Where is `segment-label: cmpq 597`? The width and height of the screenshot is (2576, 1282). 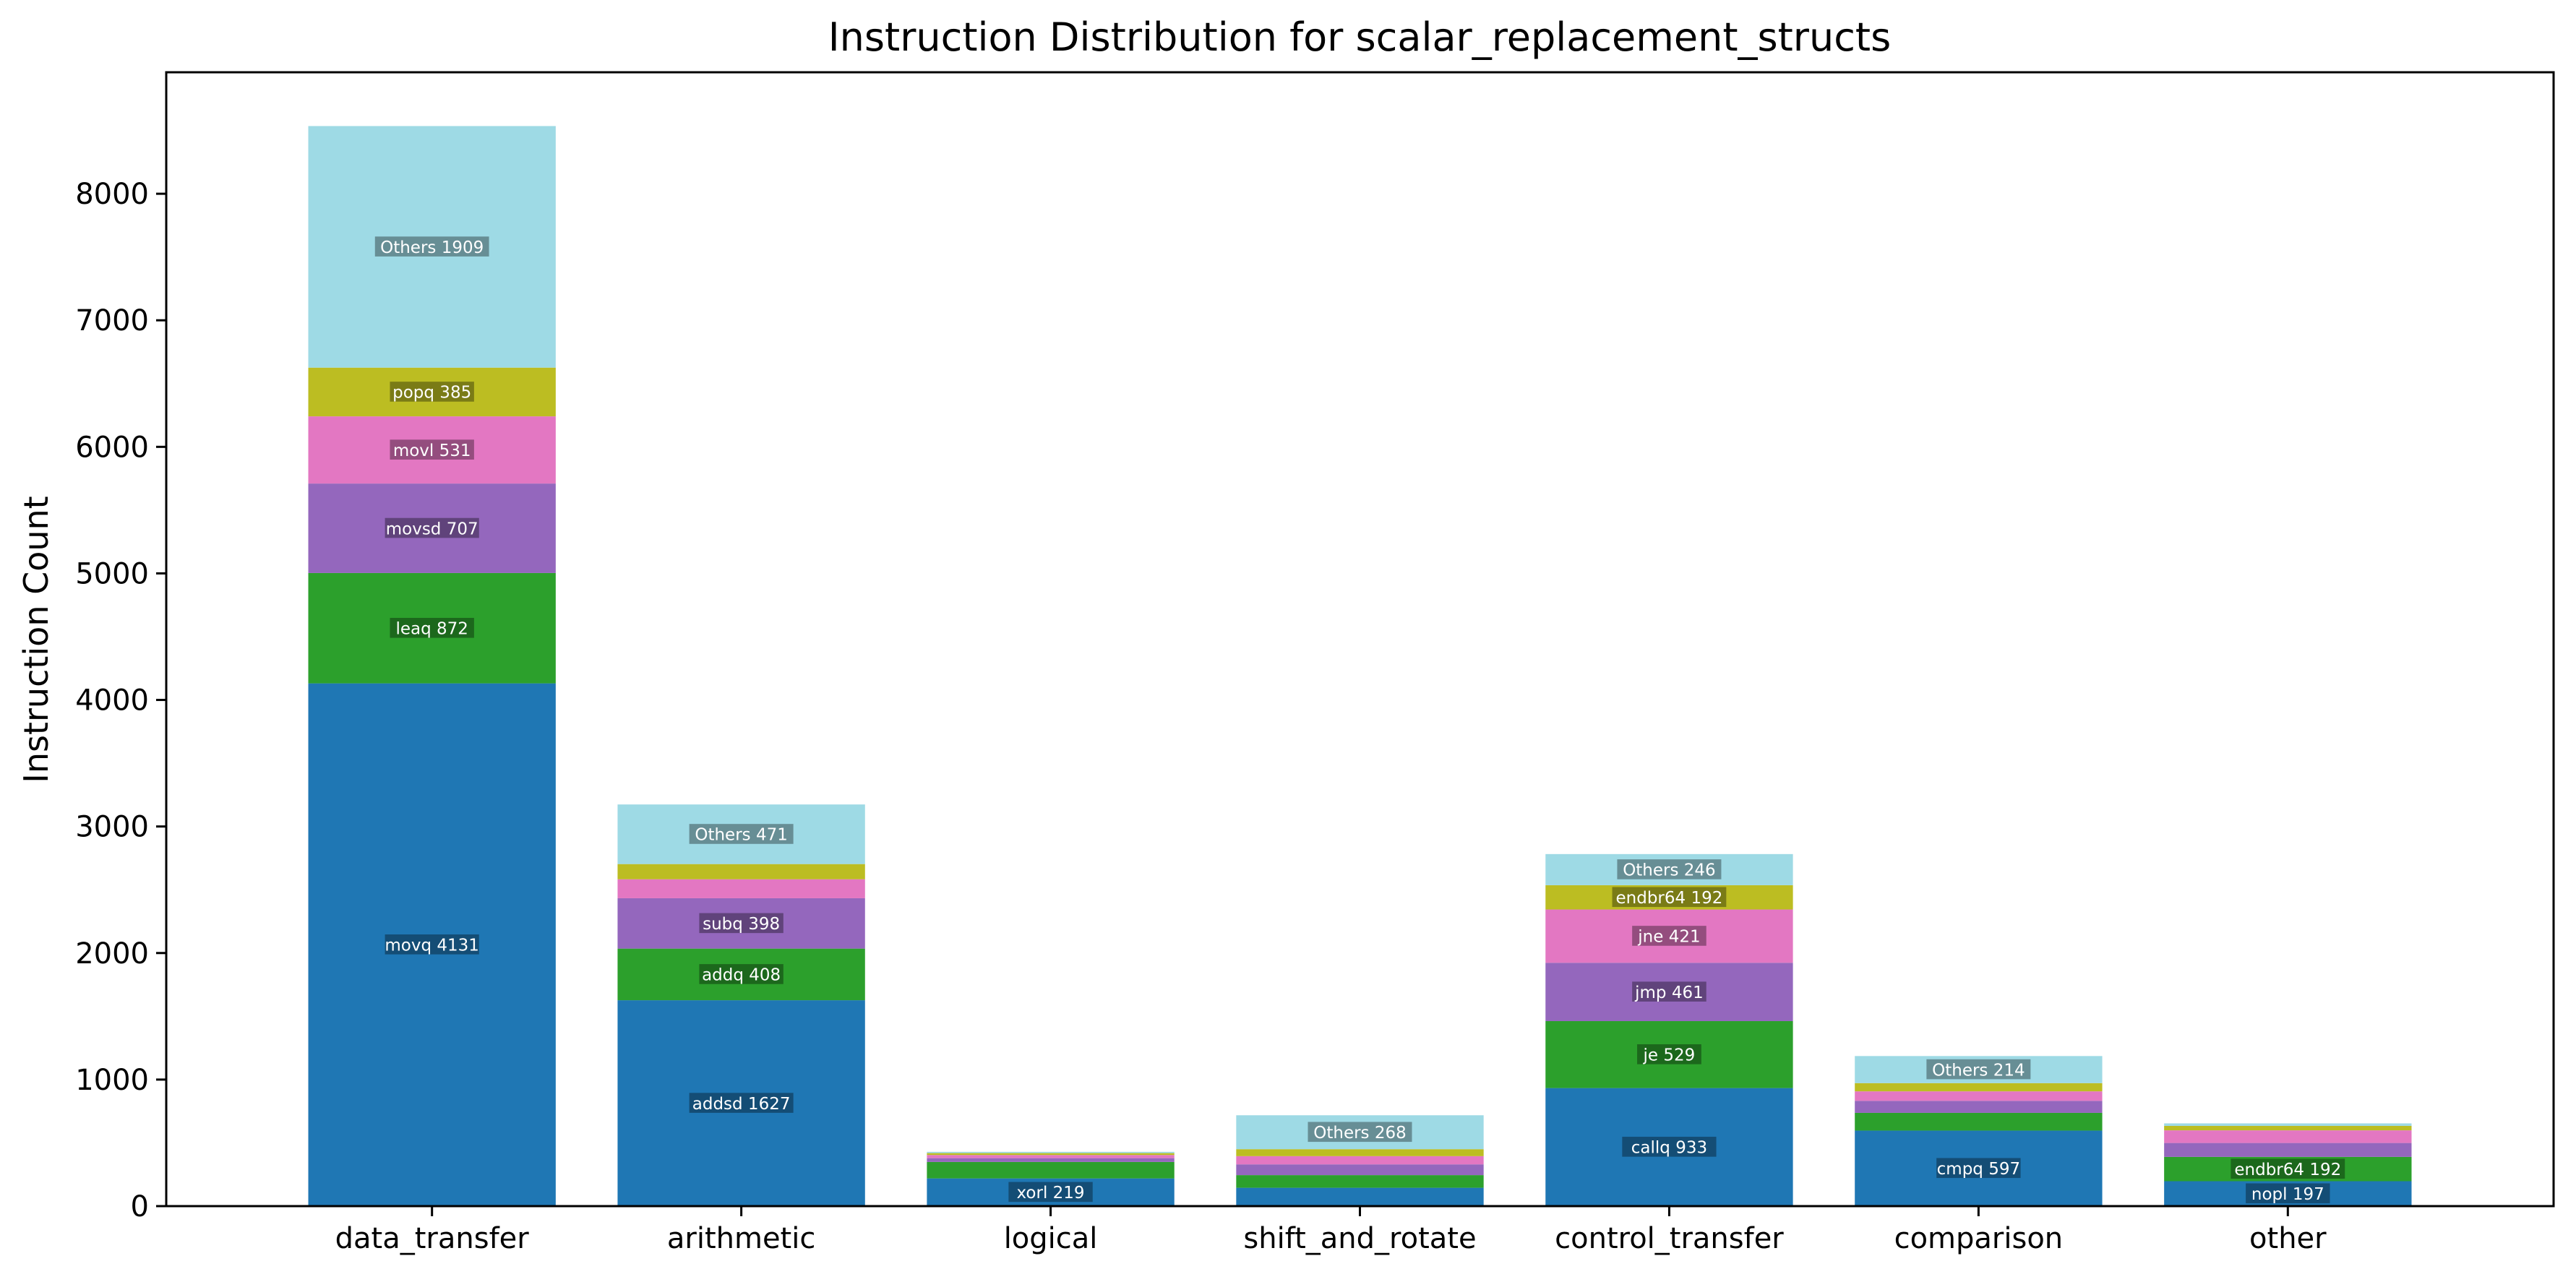
segment-label: cmpq 597 is located at coordinates (1979, 1169).